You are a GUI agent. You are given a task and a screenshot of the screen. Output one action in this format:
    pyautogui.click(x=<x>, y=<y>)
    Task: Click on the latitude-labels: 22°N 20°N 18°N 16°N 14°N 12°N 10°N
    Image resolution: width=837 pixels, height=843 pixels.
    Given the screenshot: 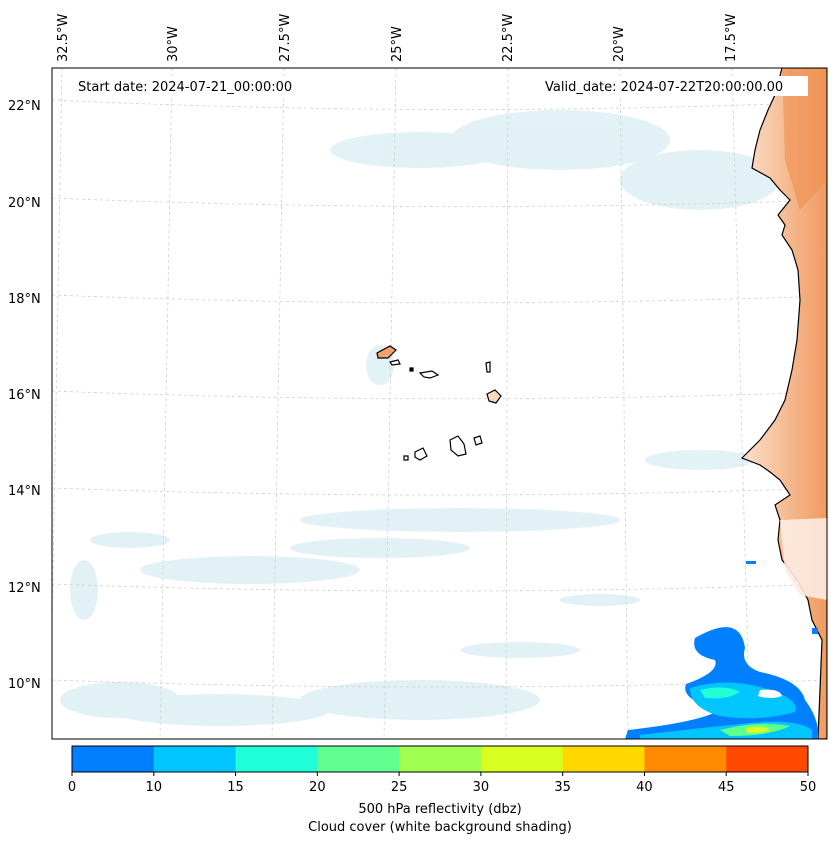 What is the action you would take?
    pyautogui.click(x=24, y=395)
    